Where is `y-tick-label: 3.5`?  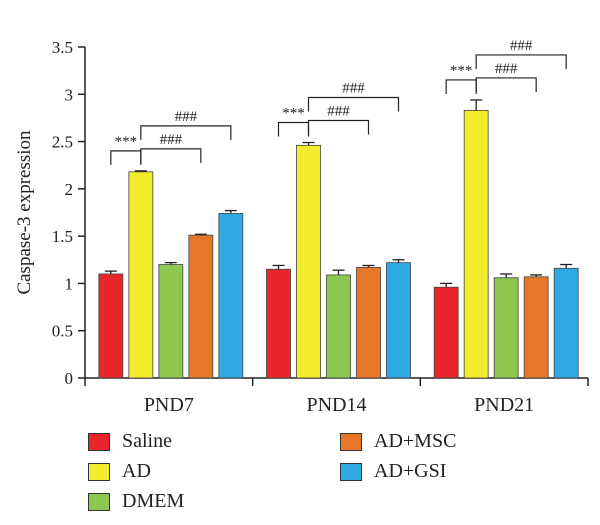
y-tick-label: 3.5 is located at coordinates (62, 47).